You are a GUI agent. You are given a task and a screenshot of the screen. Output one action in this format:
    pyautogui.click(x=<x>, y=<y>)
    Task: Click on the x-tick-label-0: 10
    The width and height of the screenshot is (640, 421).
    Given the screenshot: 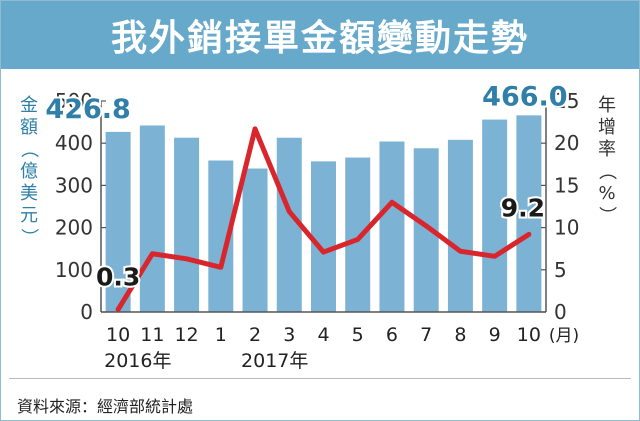 What is the action you would take?
    pyautogui.click(x=118, y=335)
    